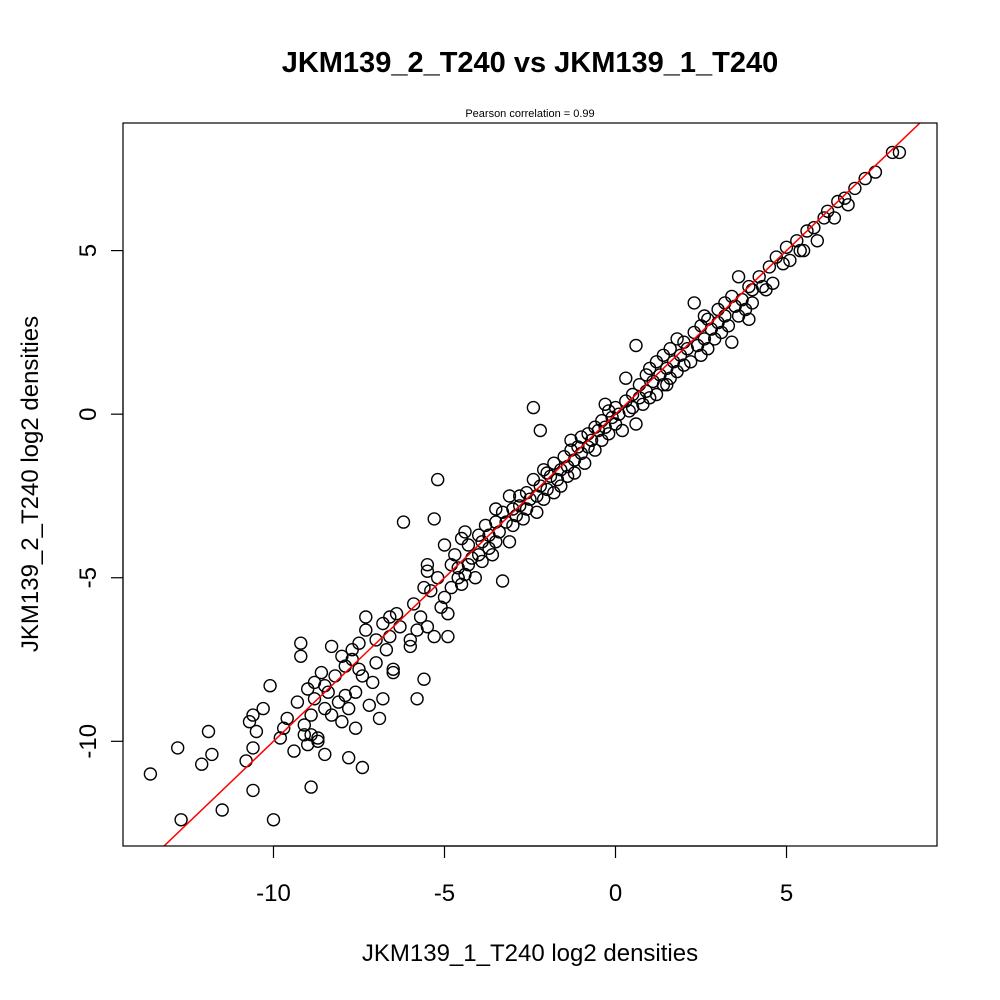 This screenshot has height=1000, width=1000. I want to click on y-tick-label: 5, so click(88, 250).